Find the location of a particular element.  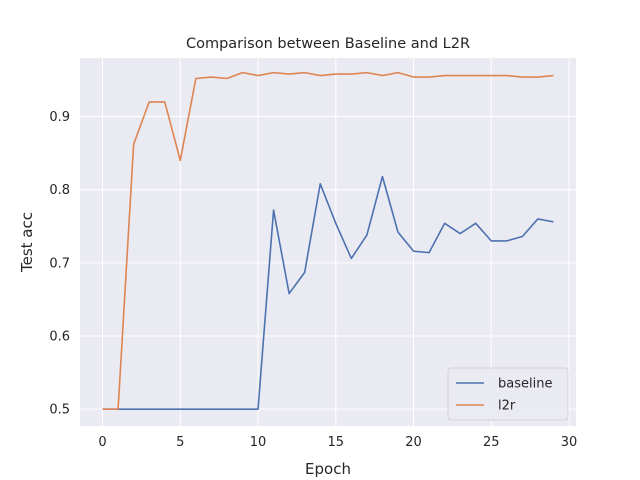

x-tick-label: 5 is located at coordinates (180, 442).